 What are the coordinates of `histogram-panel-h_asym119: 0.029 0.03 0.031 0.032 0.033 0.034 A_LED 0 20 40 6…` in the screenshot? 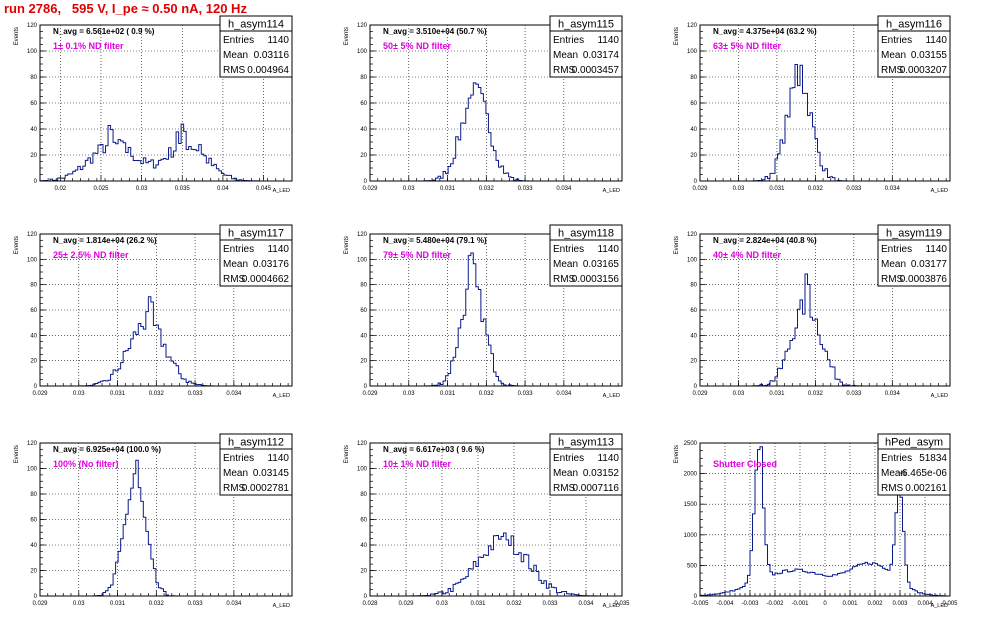 It's located at (812, 311).